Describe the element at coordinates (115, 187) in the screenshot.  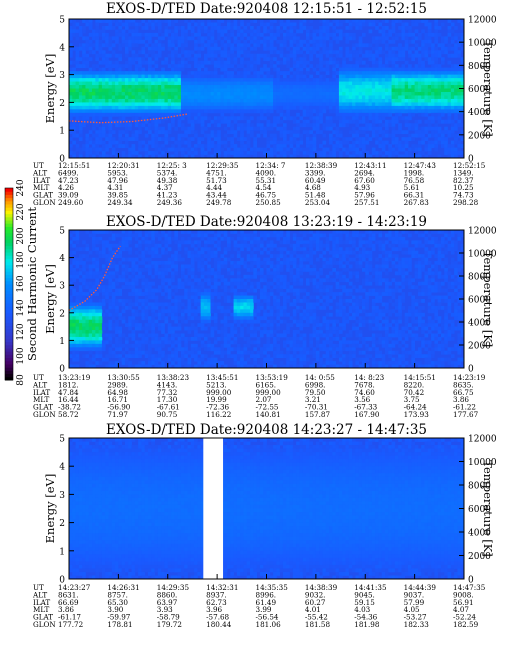
I see `ephemeris-value: 4.31` at that location.